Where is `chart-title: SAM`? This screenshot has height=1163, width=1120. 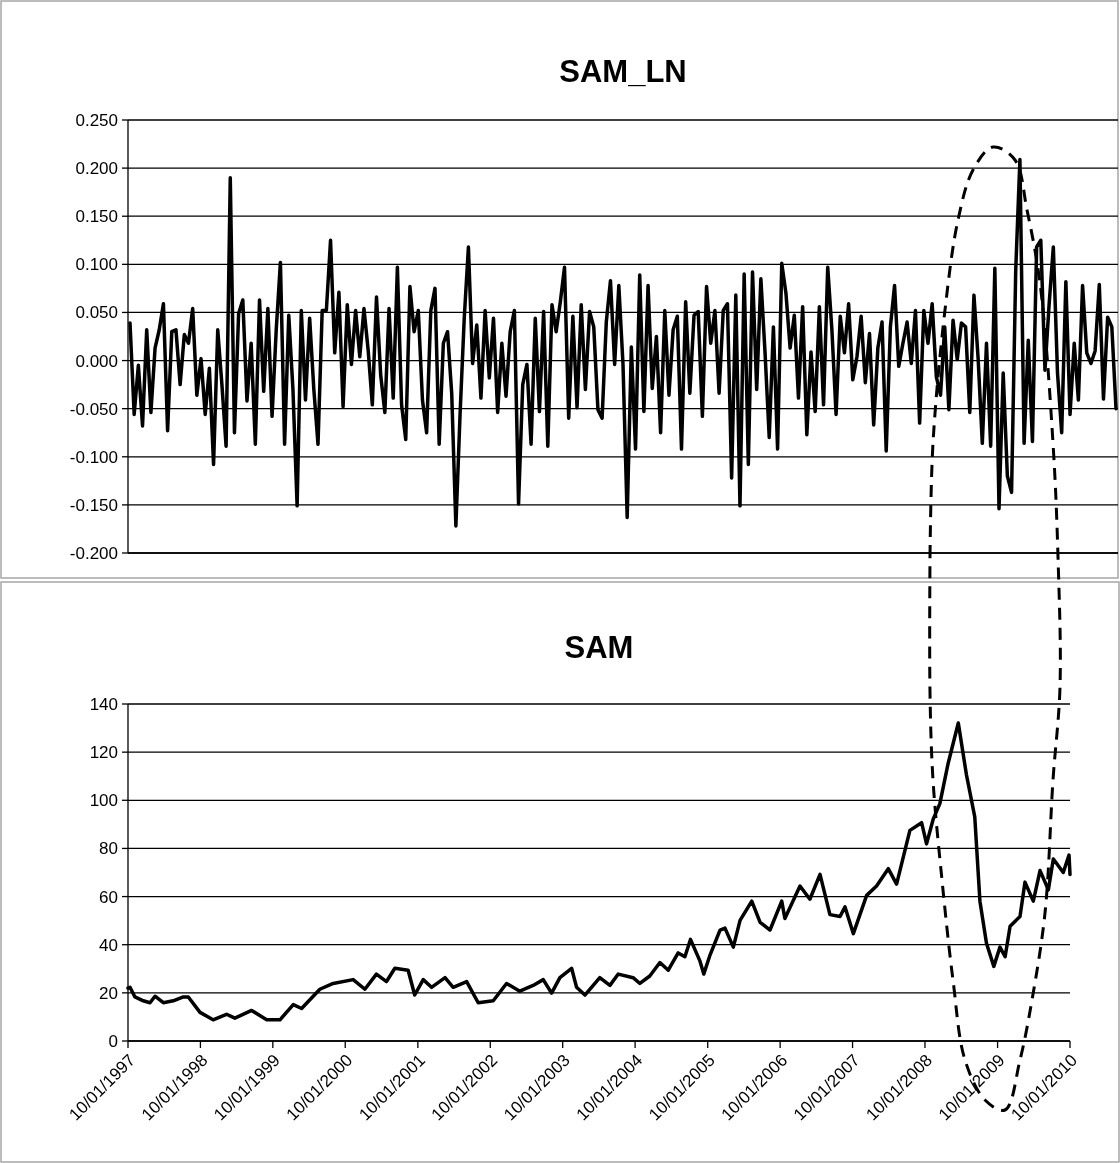
chart-title: SAM is located at coordinates (599, 647).